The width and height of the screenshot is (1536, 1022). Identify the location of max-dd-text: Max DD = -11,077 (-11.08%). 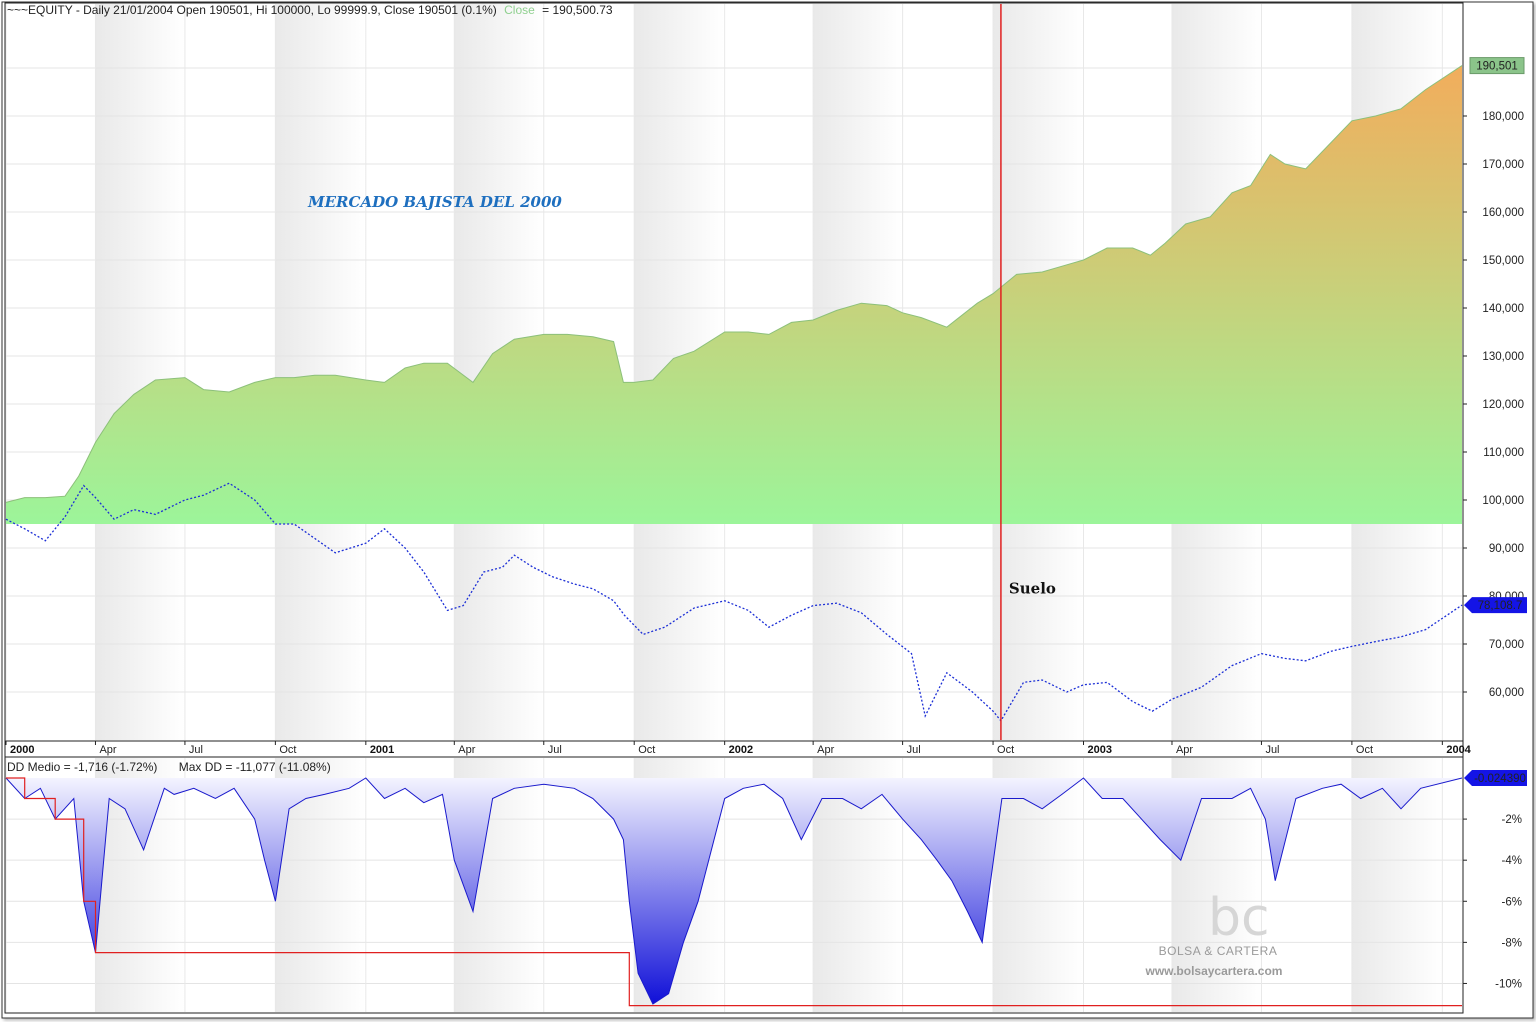
(255, 767).